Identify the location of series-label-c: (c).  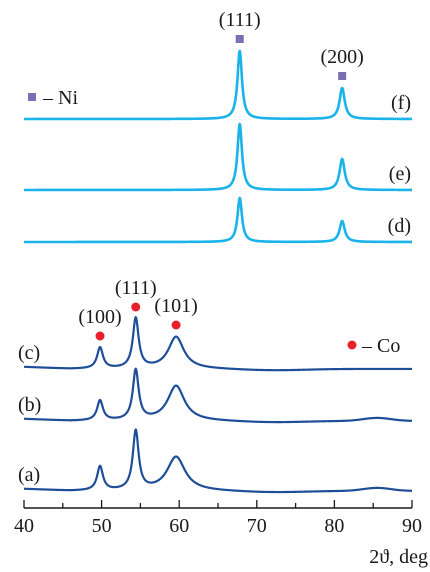
(29, 353).